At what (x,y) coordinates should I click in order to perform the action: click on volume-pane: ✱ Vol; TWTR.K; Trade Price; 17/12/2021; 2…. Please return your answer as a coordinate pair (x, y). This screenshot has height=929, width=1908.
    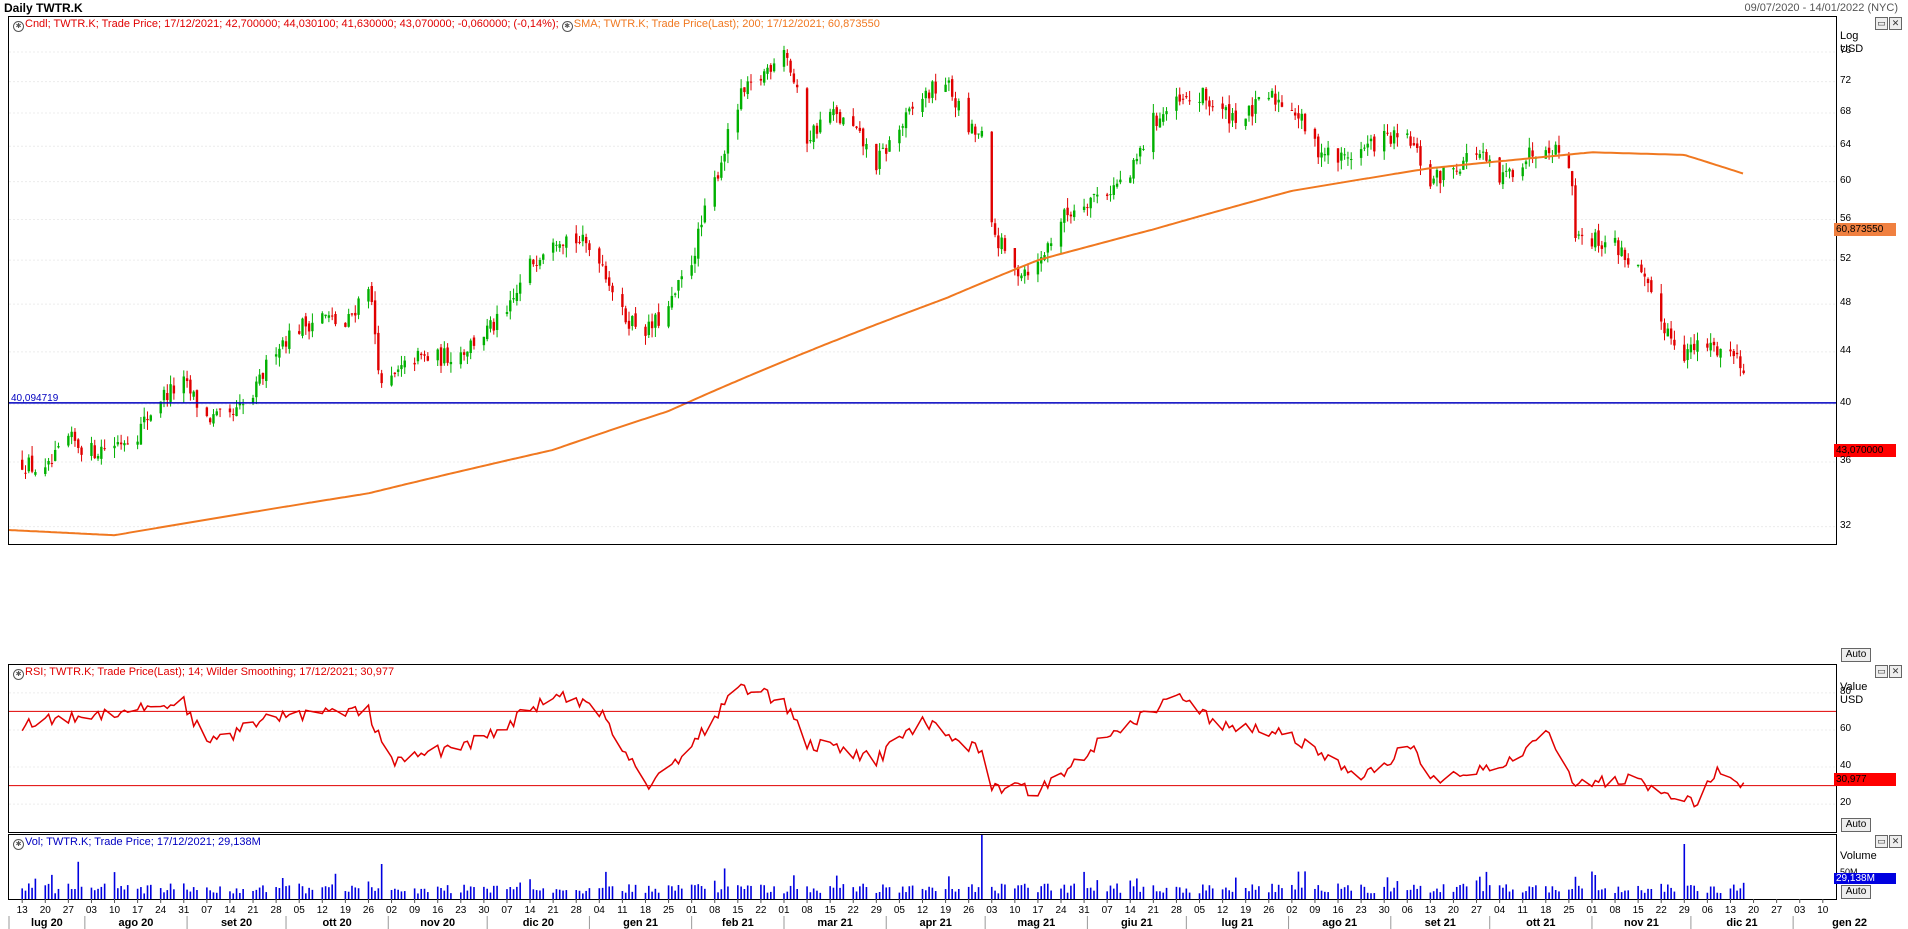
    Looking at the image, I should click on (922, 867).